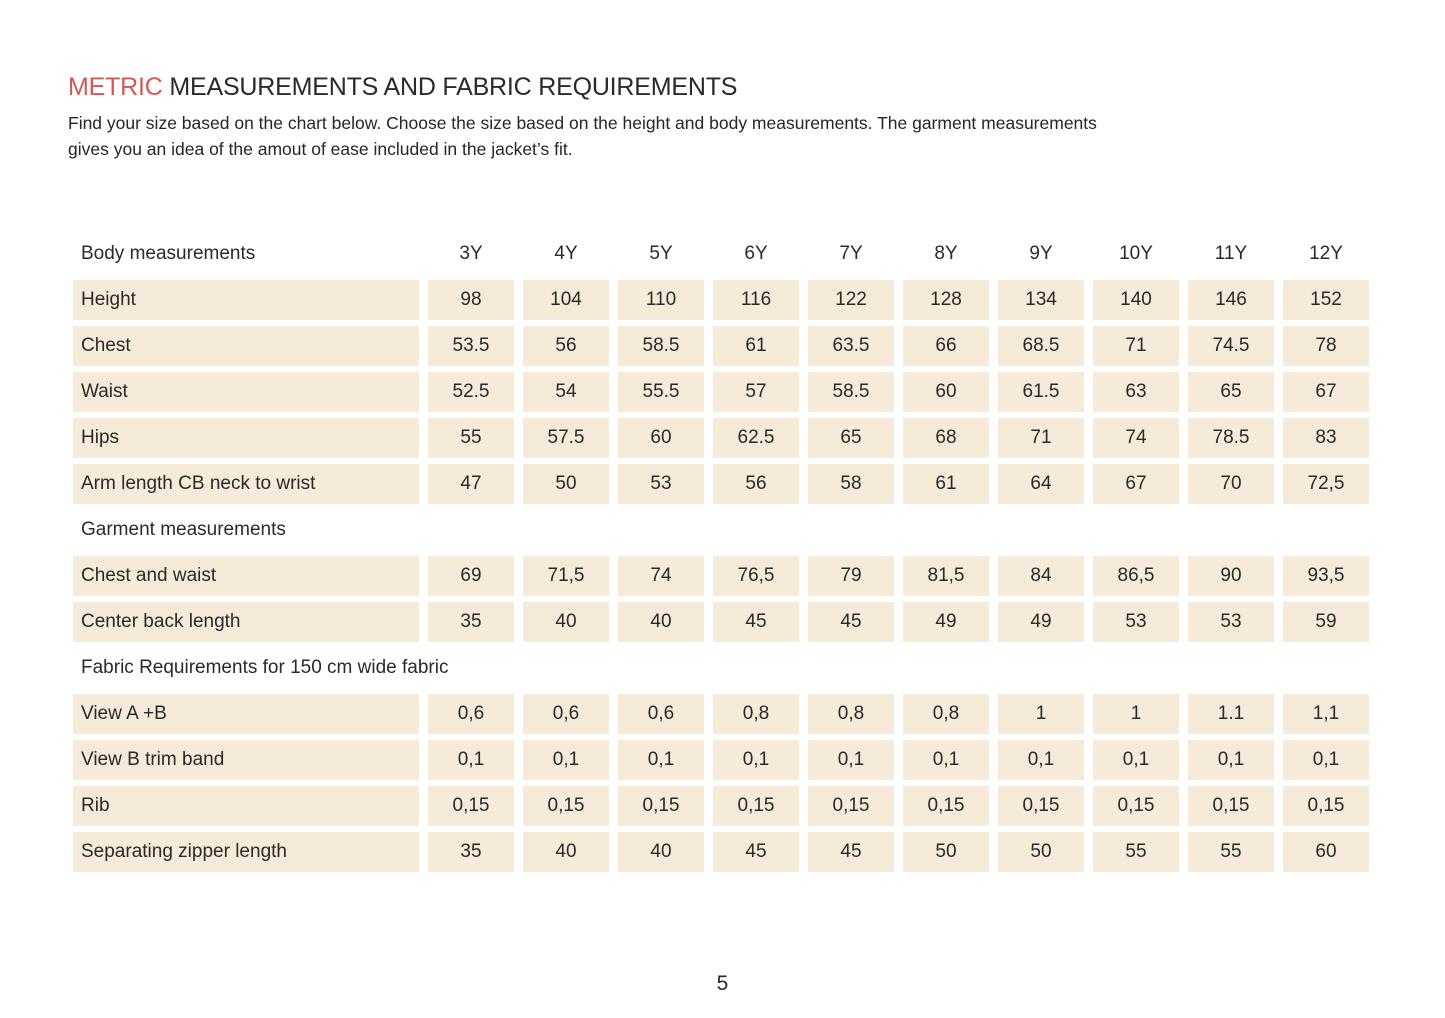 This screenshot has width=1445, height=1018. I want to click on value-cell: 74.5, so click(1231, 346).